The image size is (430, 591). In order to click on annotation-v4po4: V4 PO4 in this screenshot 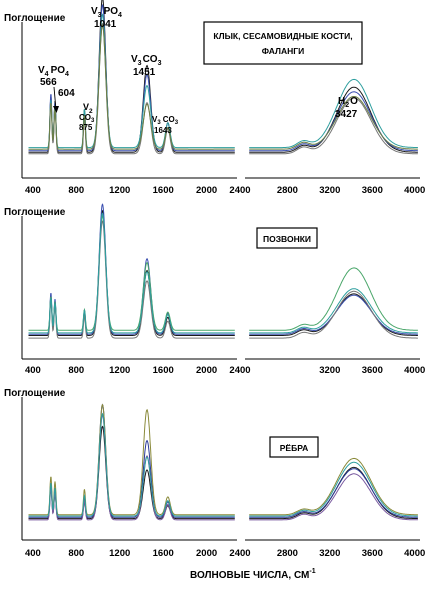, I will do `click(53, 71)`.